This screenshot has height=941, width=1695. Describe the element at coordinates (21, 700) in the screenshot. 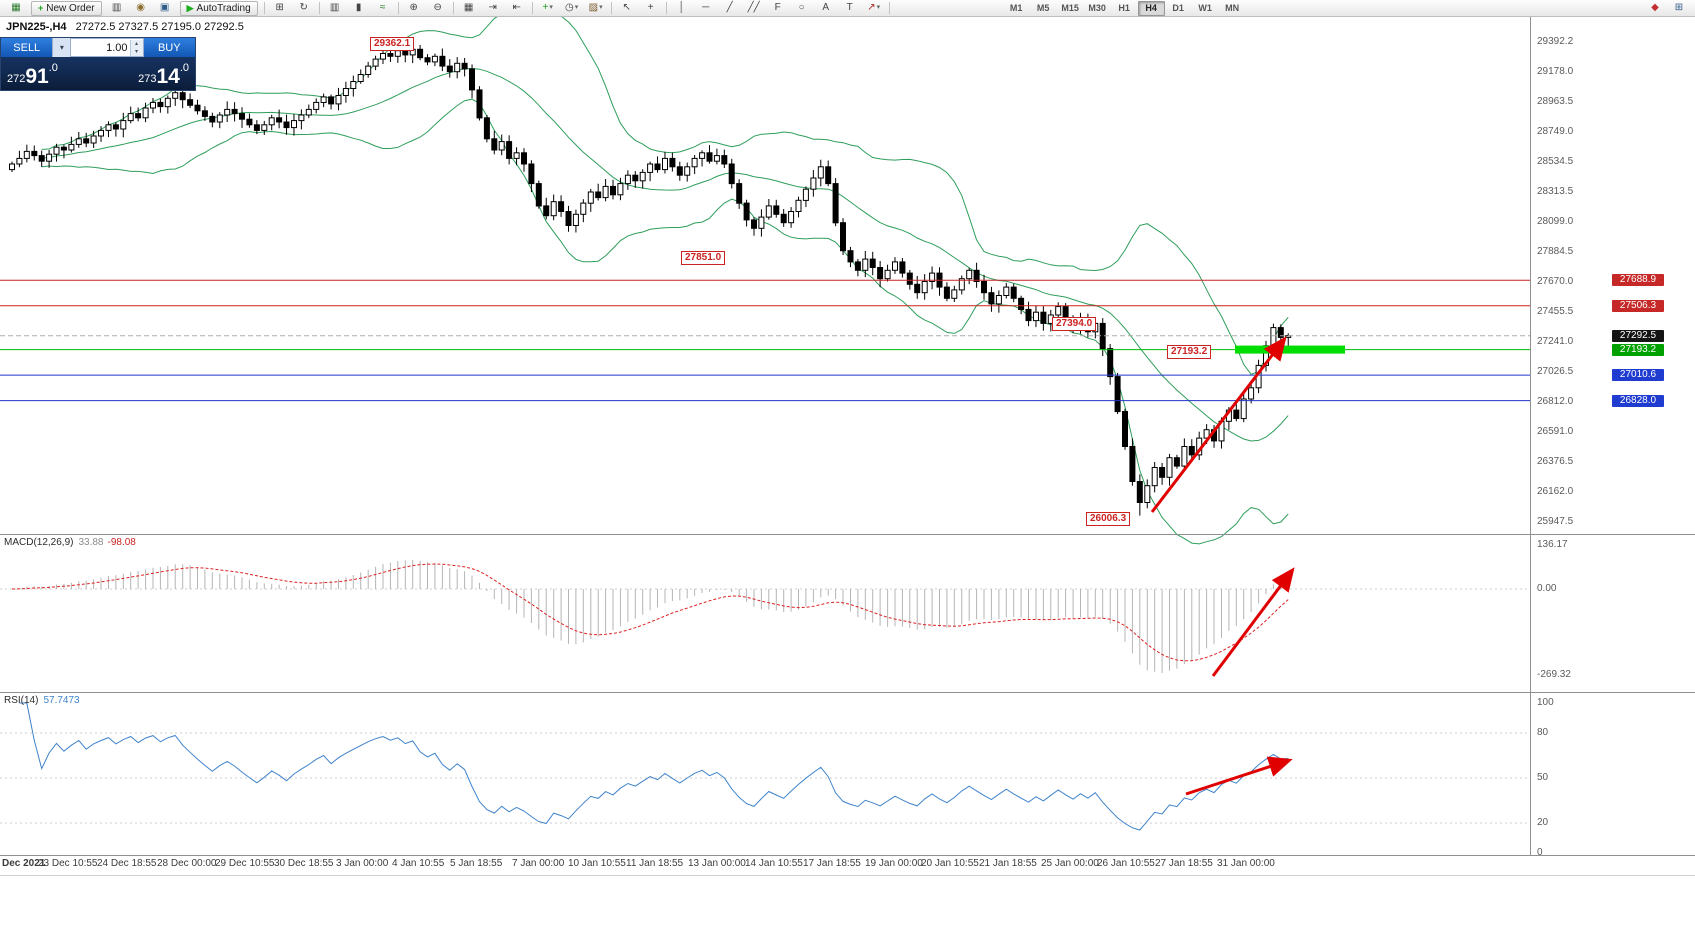

I see `rsi-name: RSI(14)` at that location.